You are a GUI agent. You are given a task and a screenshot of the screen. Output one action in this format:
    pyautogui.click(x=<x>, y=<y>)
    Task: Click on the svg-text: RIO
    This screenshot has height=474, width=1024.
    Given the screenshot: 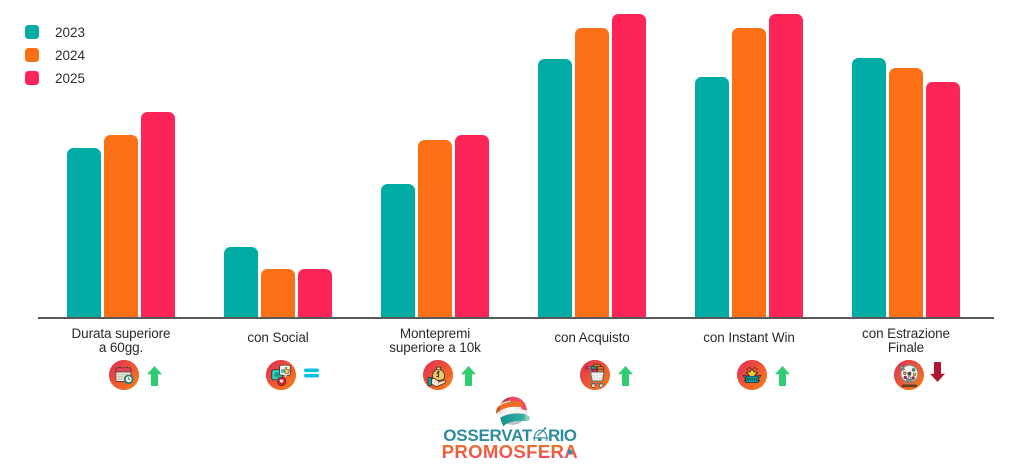 What is the action you would take?
    pyautogui.click(x=562, y=435)
    